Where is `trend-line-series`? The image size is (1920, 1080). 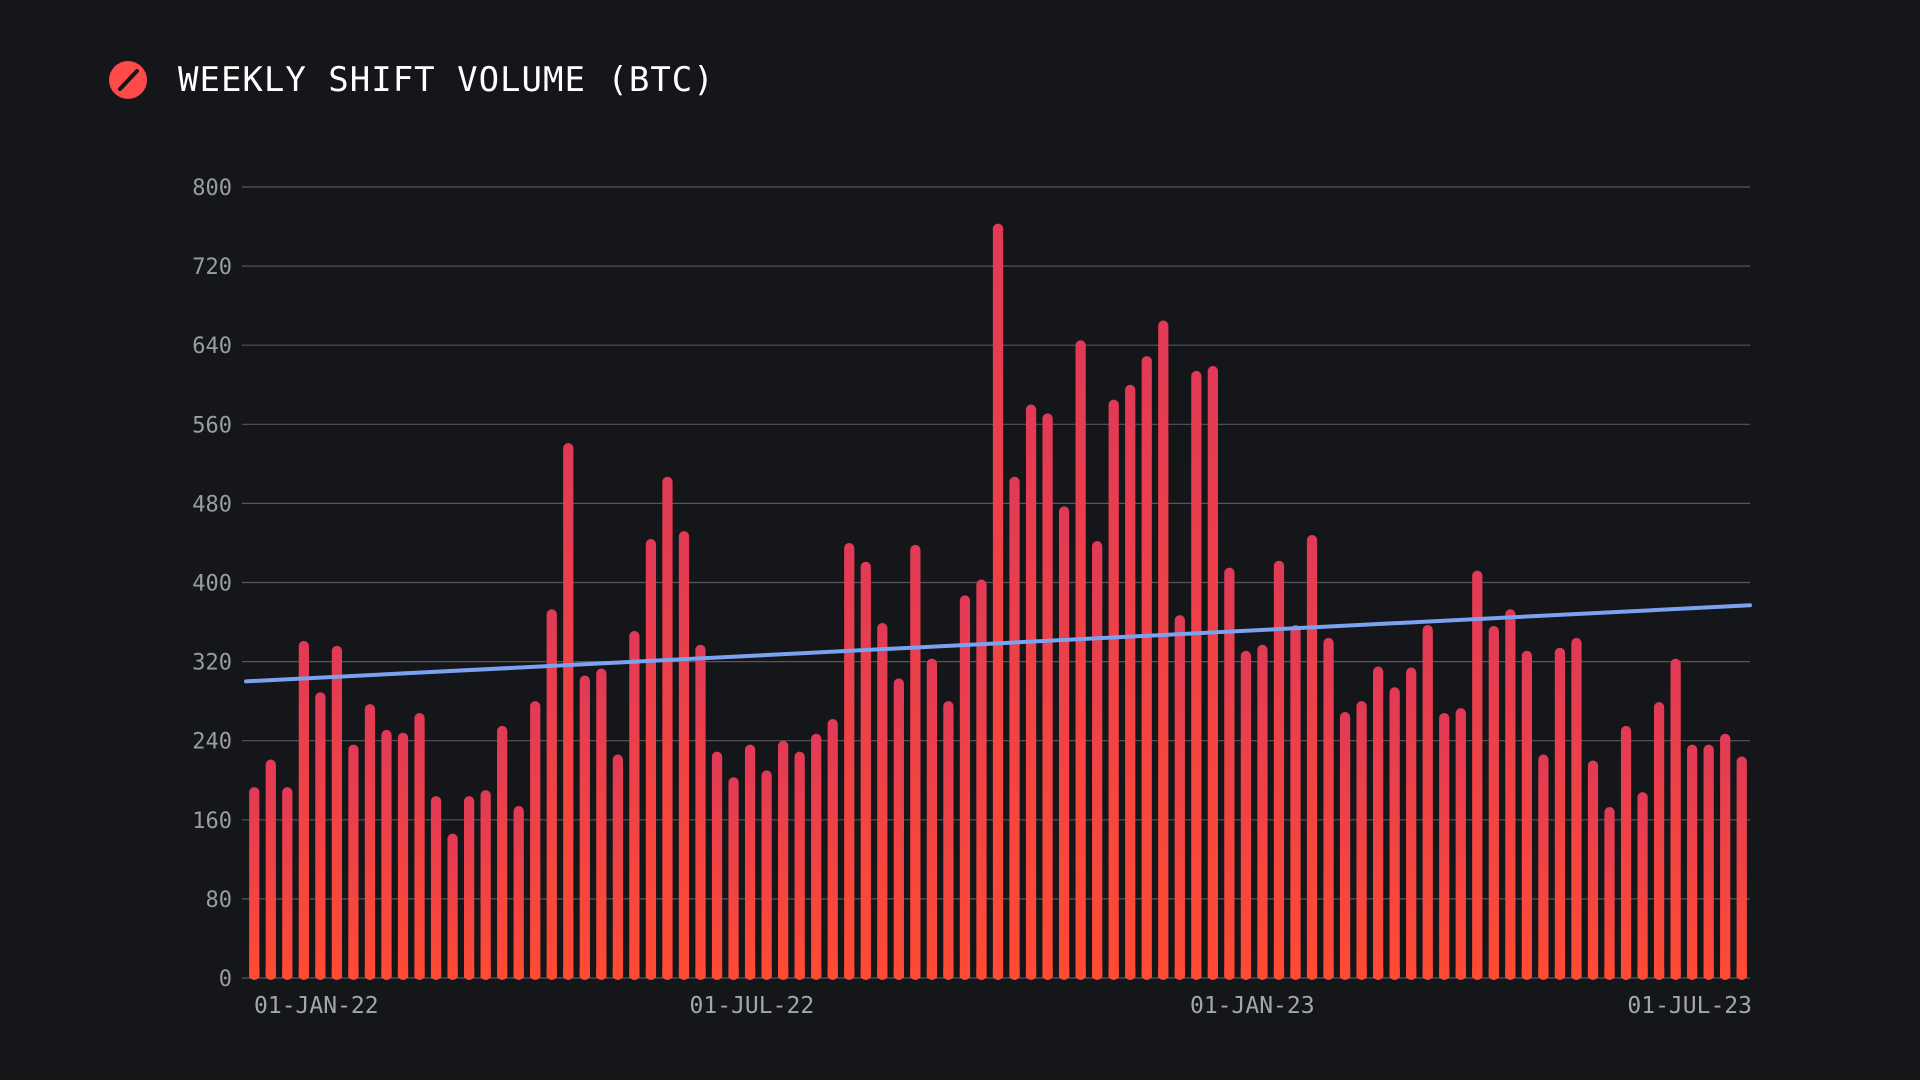
trend-line-series is located at coordinates (998, 643).